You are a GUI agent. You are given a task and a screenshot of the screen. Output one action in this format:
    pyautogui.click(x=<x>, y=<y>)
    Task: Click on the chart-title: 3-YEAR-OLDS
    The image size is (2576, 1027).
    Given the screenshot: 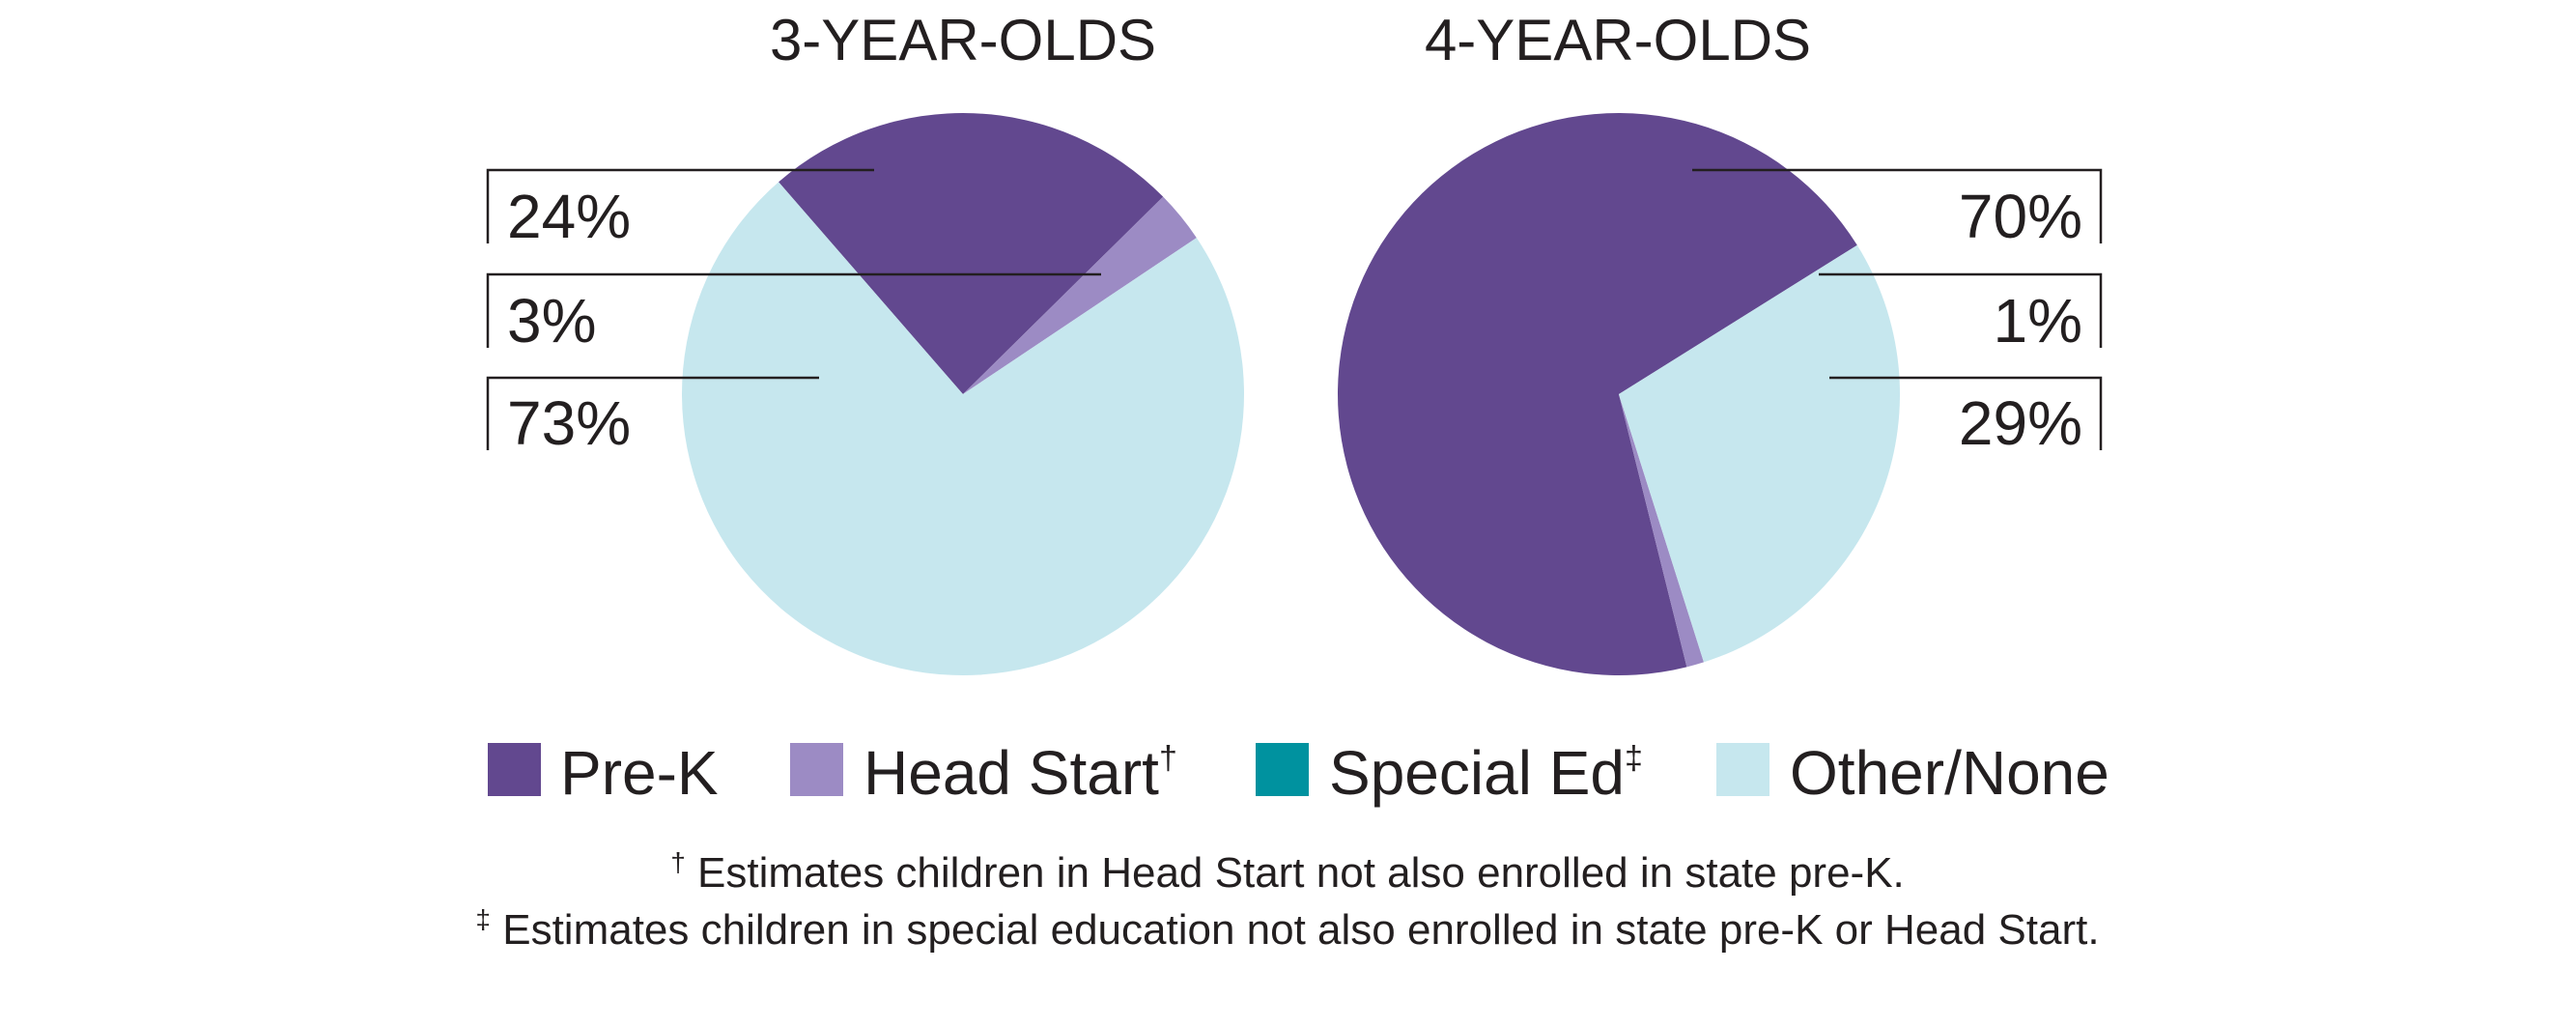 What is the action you would take?
    pyautogui.click(x=963, y=40)
    